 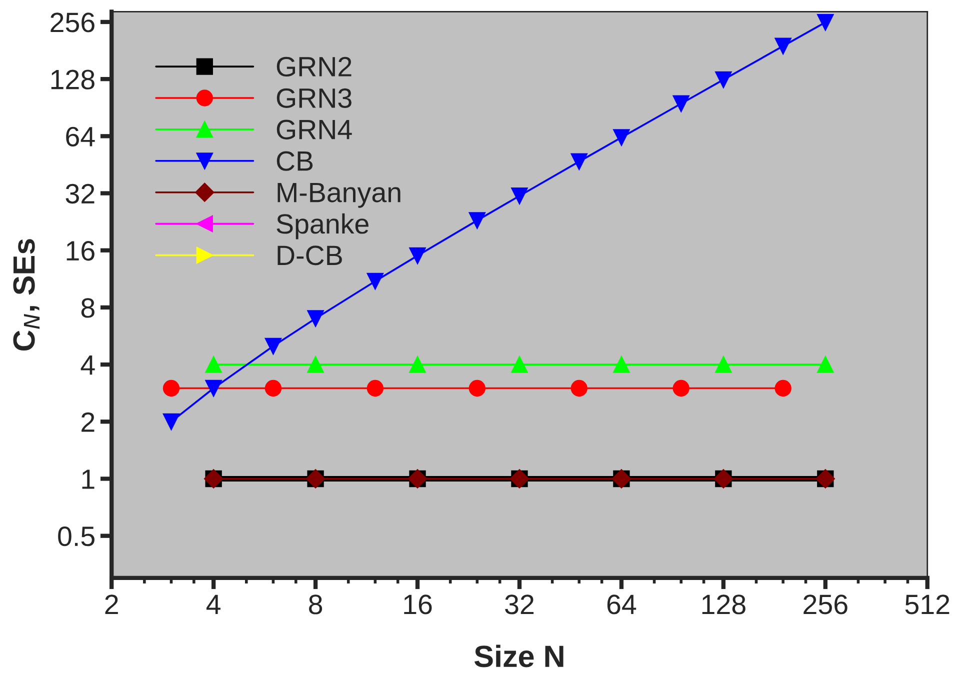 What do you see at coordinates (111, 604) in the screenshot?
I see `x-tick-label: 2` at bounding box center [111, 604].